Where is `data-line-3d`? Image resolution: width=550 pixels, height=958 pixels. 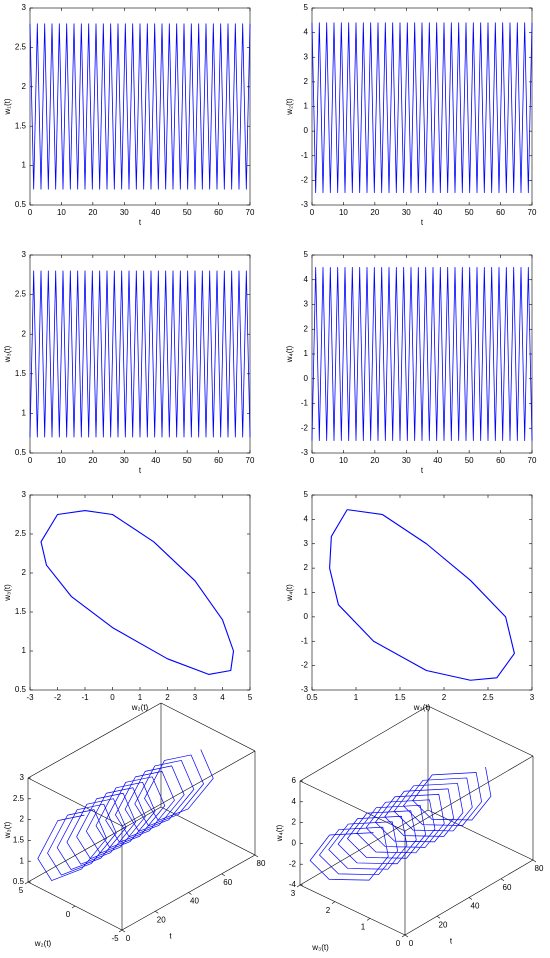
data-line-3d is located at coordinates (400, 823).